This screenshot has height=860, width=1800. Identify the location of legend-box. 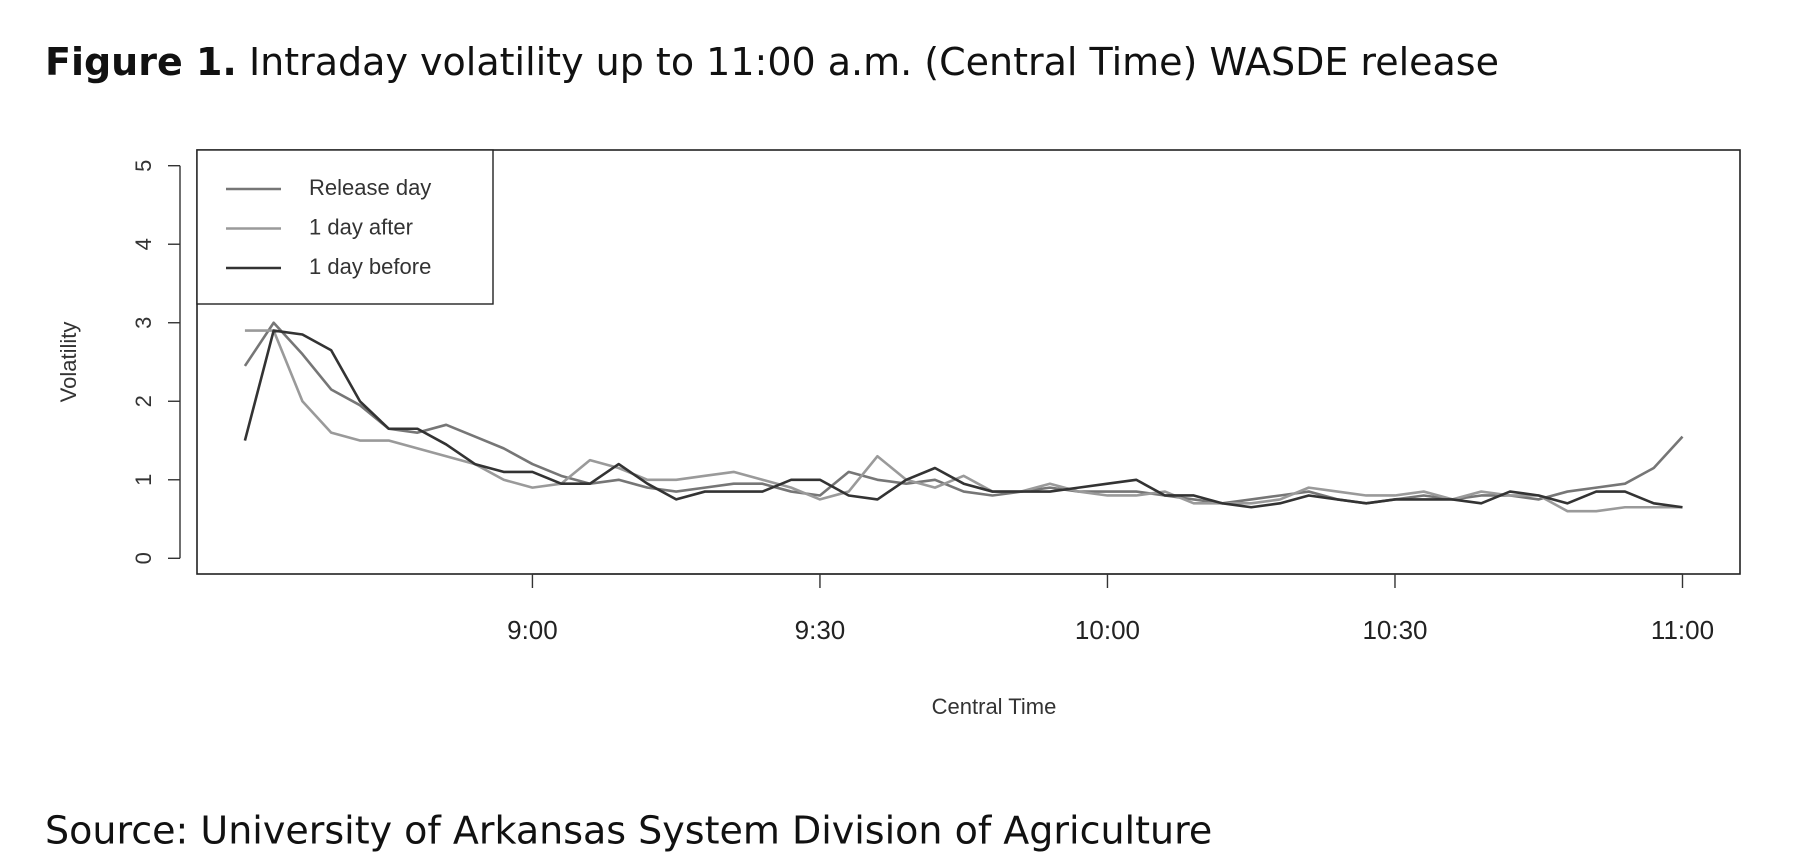
(345, 227).